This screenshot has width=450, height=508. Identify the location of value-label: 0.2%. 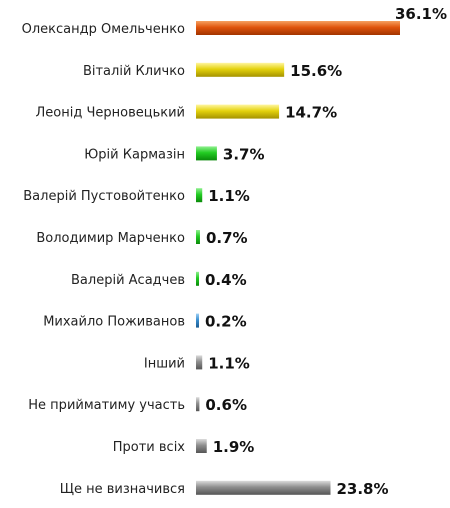
(226, 322).